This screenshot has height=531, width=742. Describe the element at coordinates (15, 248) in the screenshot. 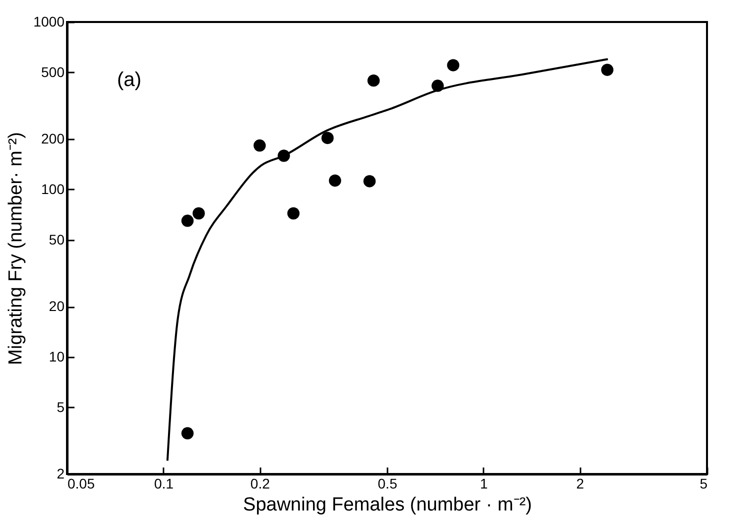

I see `y-axis-title: Migrating Fry (number· m⁻²)` at that location.